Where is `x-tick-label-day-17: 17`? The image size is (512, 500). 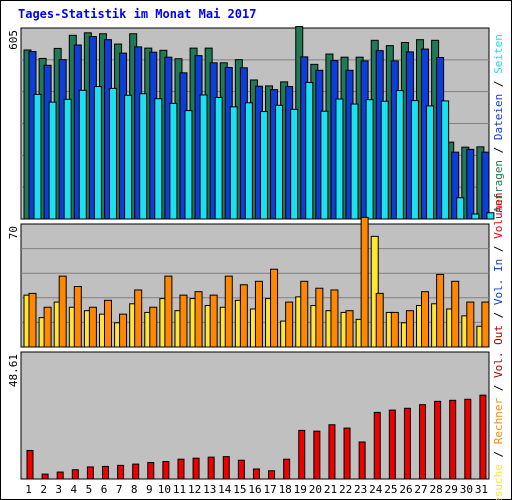
x-tick-label-day-17: 17 is located at coordinates (269, 489).